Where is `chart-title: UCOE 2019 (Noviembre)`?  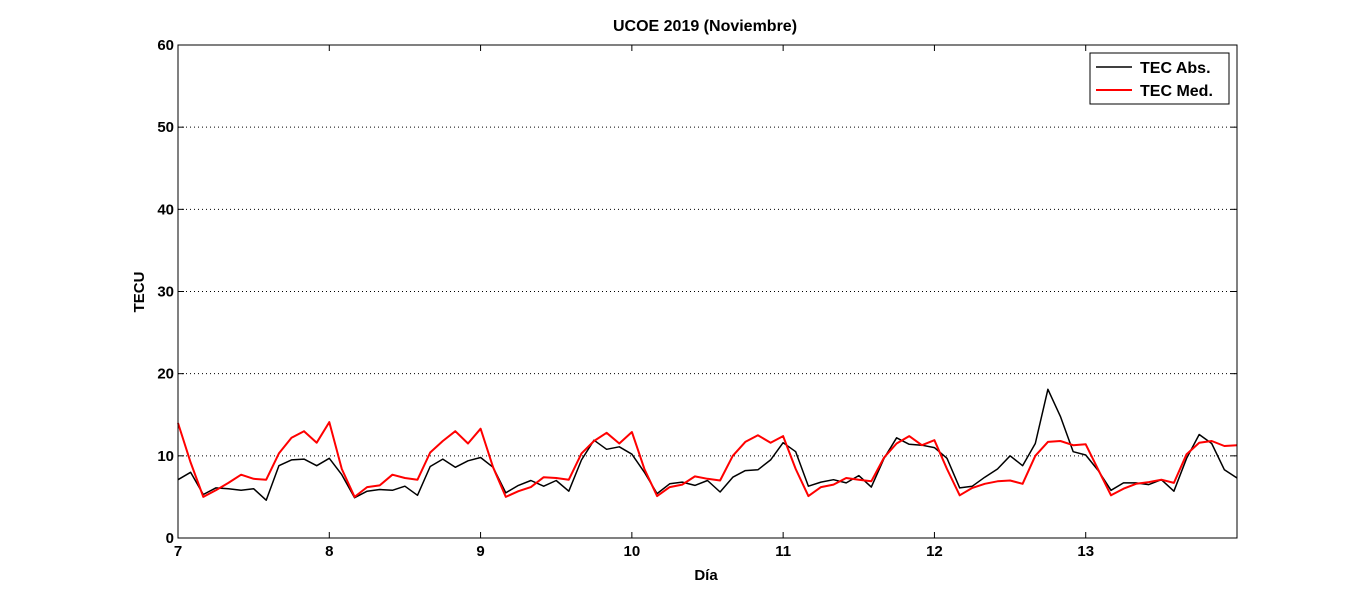 chart-title: UCOE 2019 (Noviembre) is located at coordinates (705, 26).